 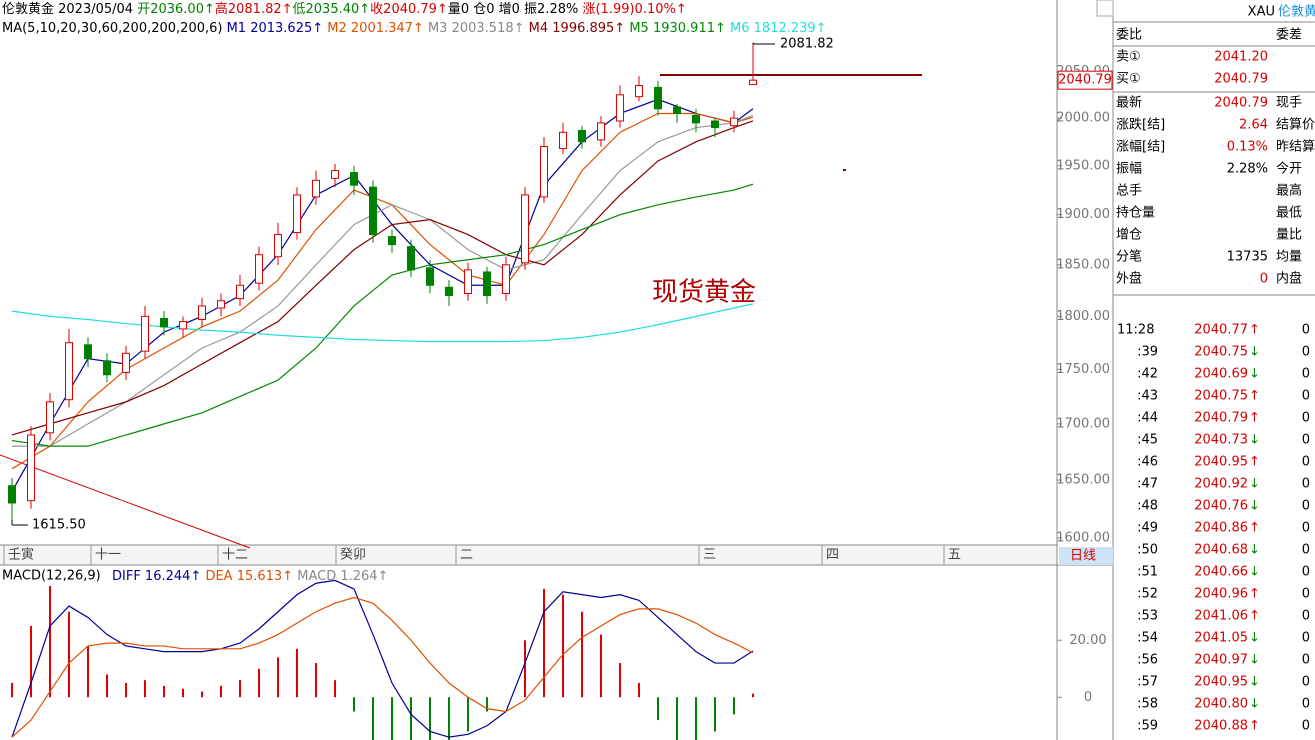 I want to click on info-line-part: 低2035.40↑, so click(x=332, y=9).